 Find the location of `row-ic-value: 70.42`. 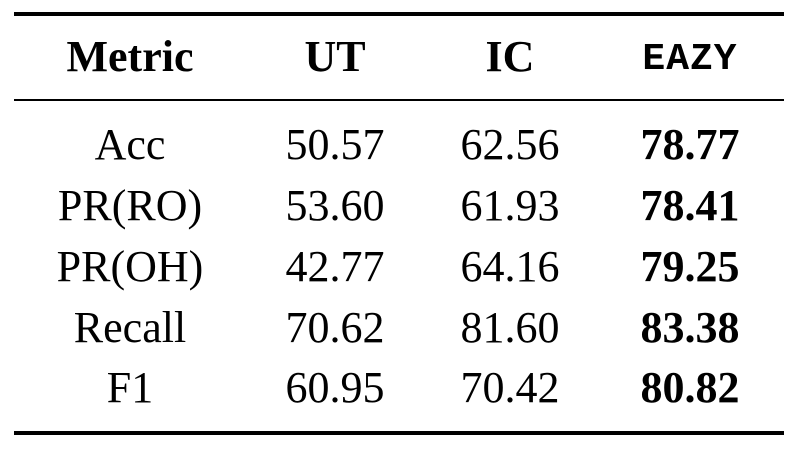

row-ic-value: 70.42 is located at coordinates (510, 387).